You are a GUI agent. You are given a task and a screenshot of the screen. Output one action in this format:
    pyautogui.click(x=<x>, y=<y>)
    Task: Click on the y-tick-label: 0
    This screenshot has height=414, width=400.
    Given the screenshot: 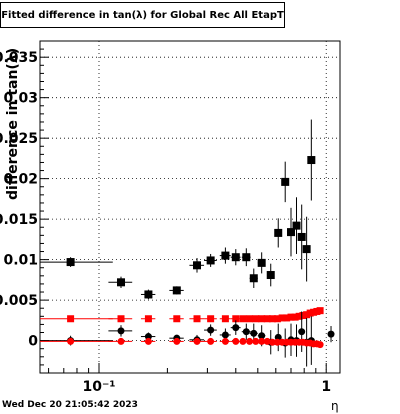 What is the action you would take?
    pyautogui.click(x=33, y=342)
    